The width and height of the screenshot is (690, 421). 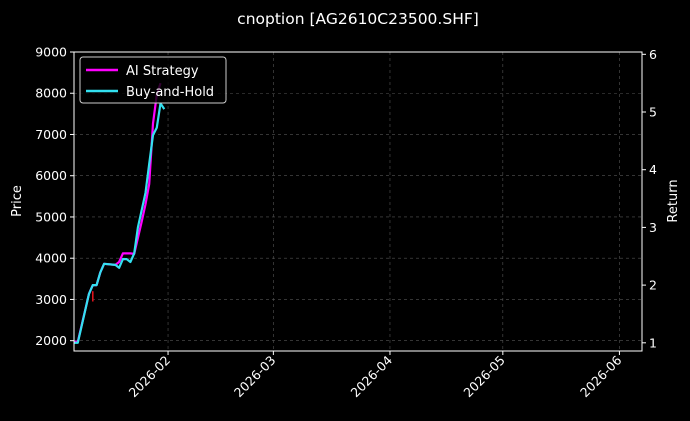 I want to click on y-left-tick-label: 5000, so click(x=51, y=216).